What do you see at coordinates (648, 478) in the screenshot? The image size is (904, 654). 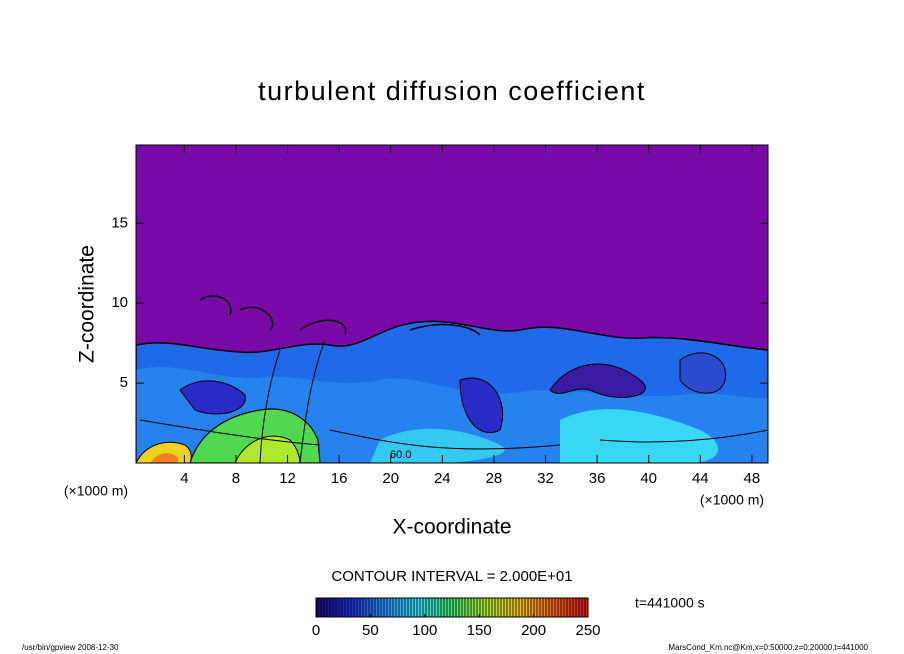 I see `x-tick-label: 40` at bounding box center [648, 478].